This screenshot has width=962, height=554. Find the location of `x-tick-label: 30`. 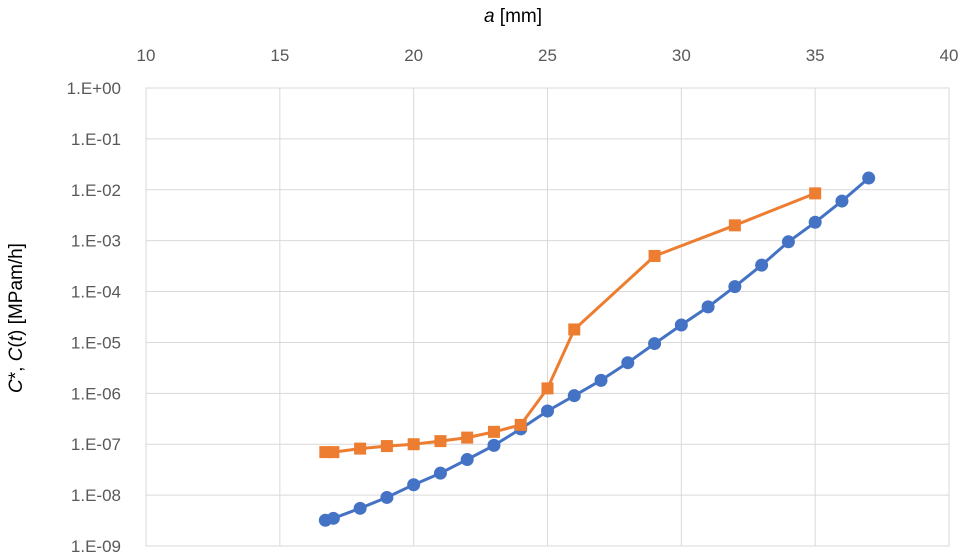

x-tick-label: 30 is located at coordinates (681, 55).